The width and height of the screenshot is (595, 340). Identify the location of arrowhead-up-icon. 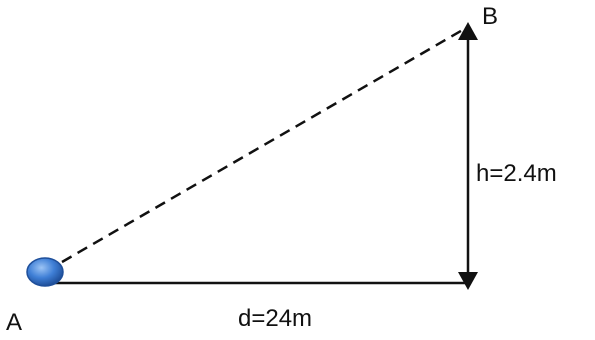
(468, 31).